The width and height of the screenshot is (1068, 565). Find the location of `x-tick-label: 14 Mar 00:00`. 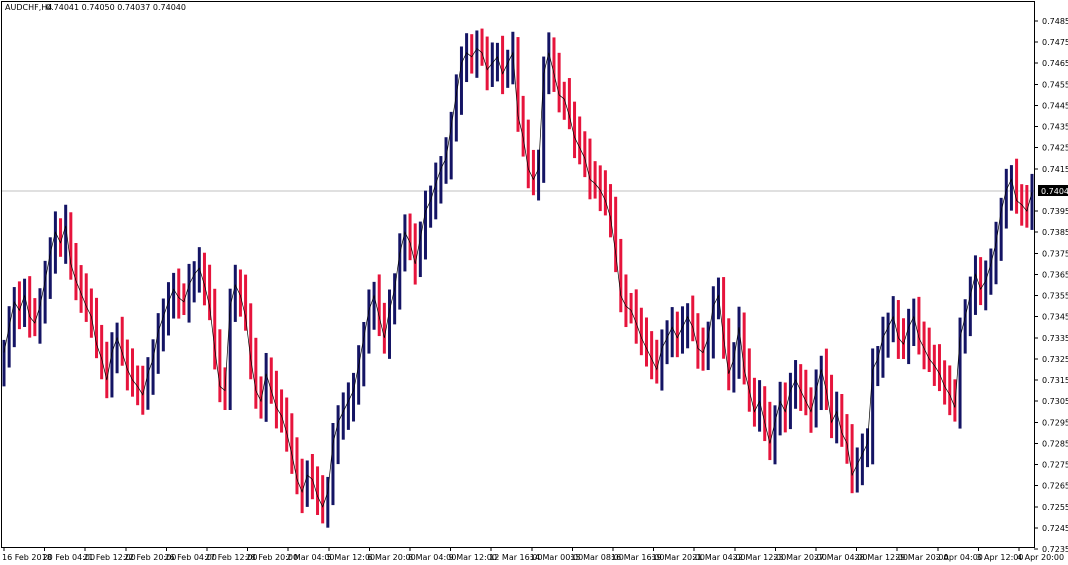

x-tick-label: 14 Mar 00:00 is located at coordinates (556, 557).